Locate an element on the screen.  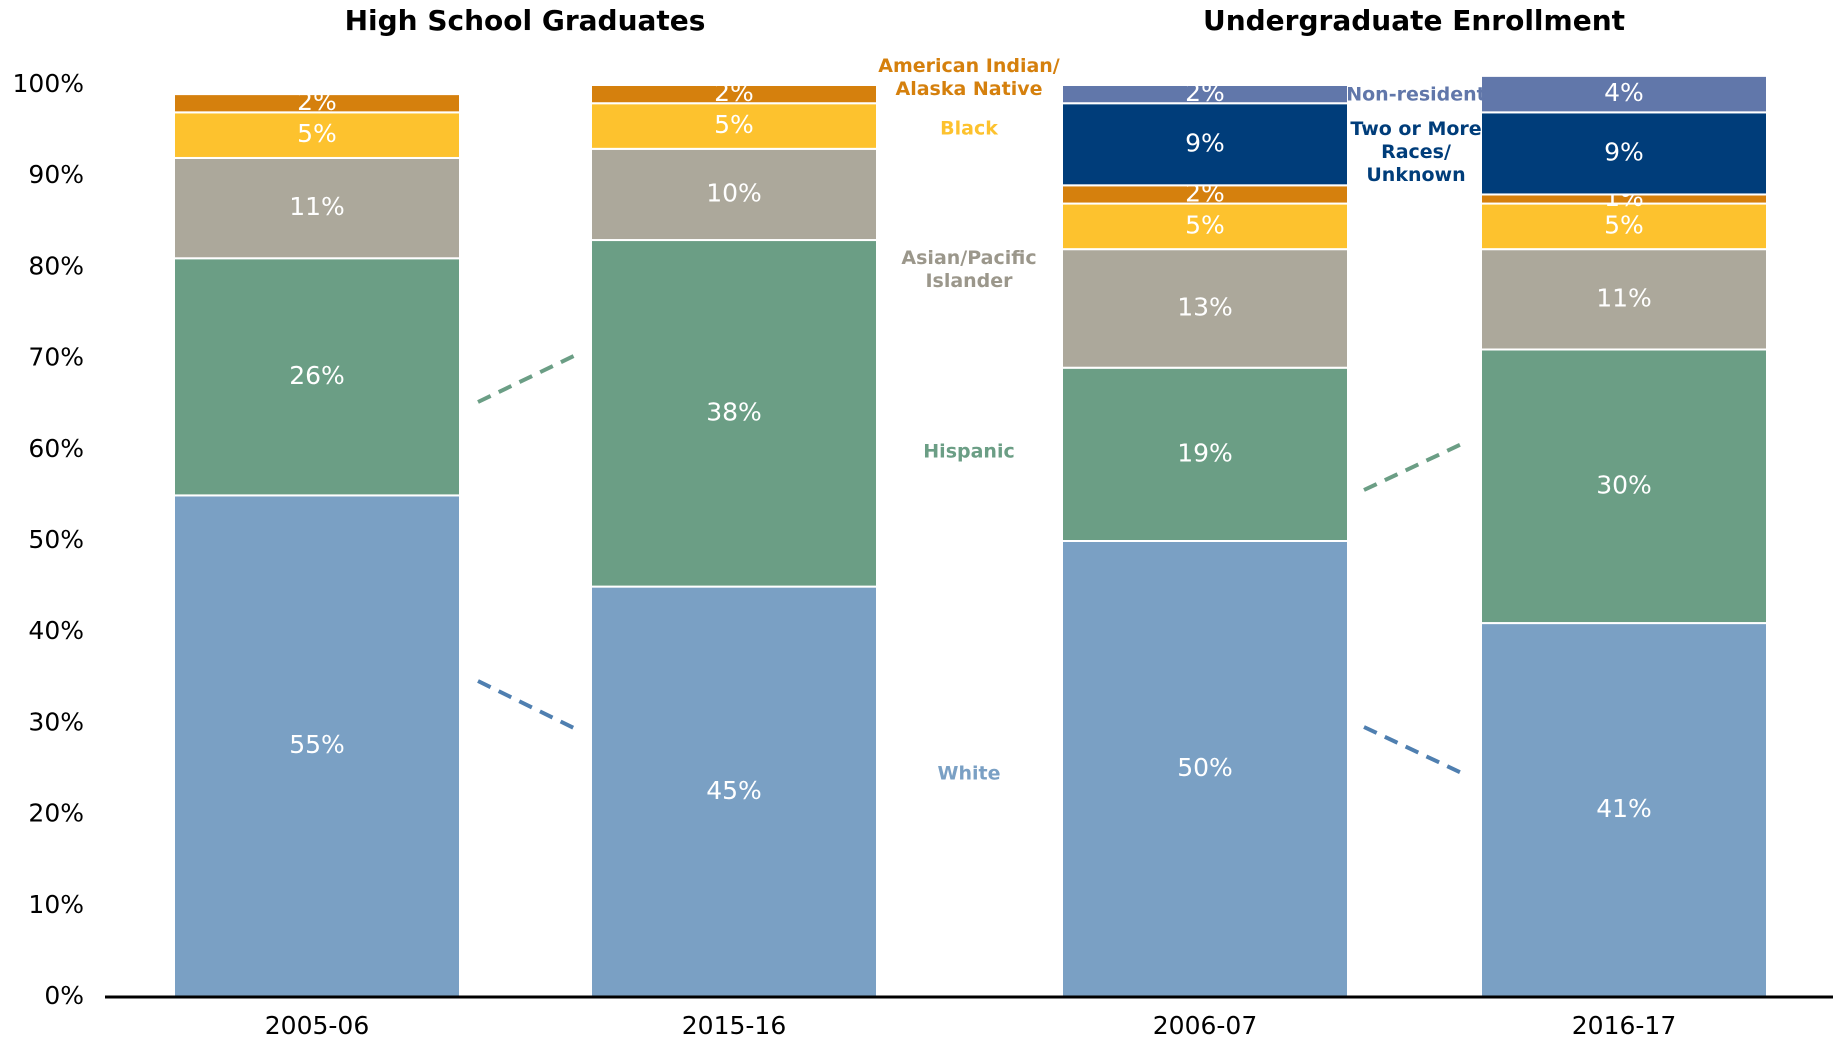
y-tick-label: 40% is located at coordinates (56, 630).